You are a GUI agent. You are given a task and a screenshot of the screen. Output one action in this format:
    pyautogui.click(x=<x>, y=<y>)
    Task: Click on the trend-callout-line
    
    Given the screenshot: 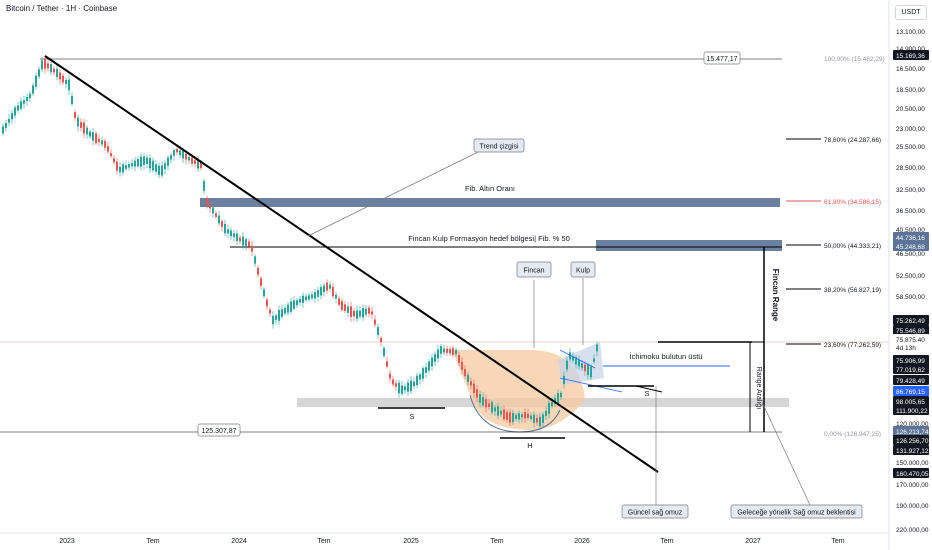 What is the action you would take?
    pyautogui.click(x=393, y=194)
    